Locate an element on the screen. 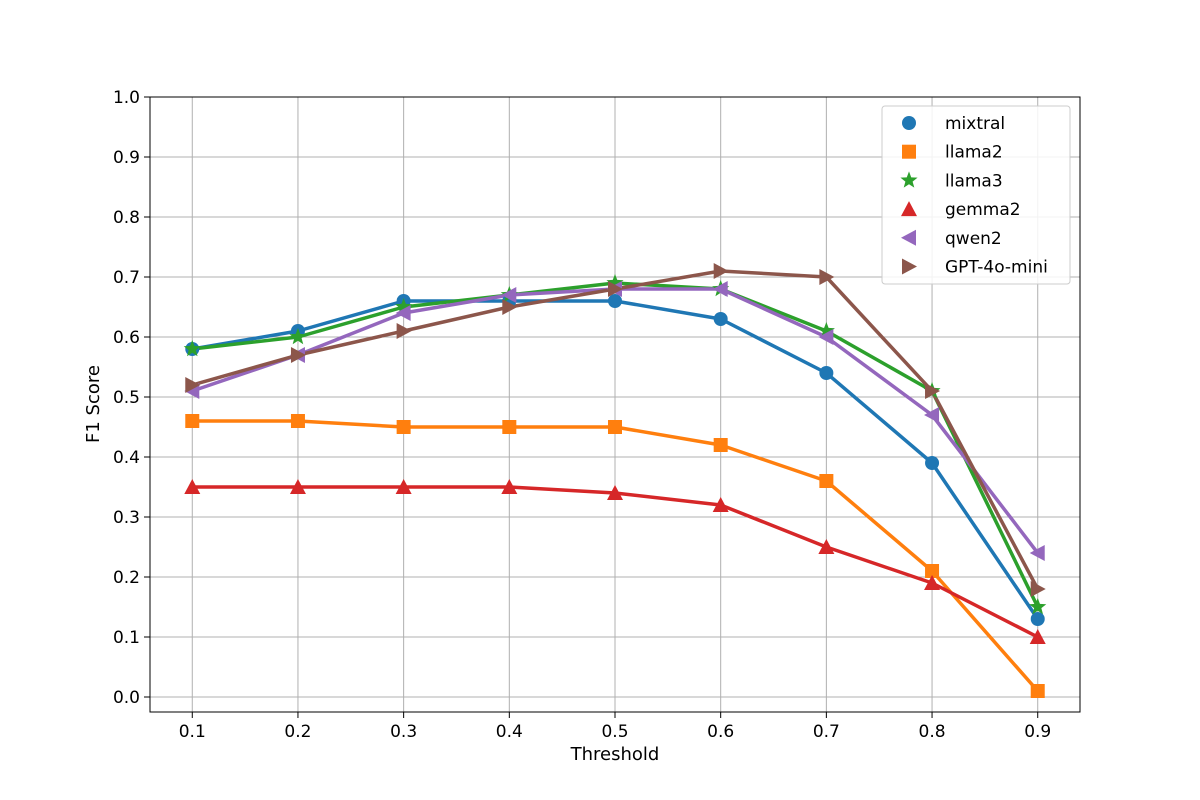 This screenshot has height=800, width=1200. y-axis-ticks: 0.0 0.1 0.2 0.3 0.4 0.5 0.6 0.7 0.8 0.9 1.0 is located at coordinates (131, 398).